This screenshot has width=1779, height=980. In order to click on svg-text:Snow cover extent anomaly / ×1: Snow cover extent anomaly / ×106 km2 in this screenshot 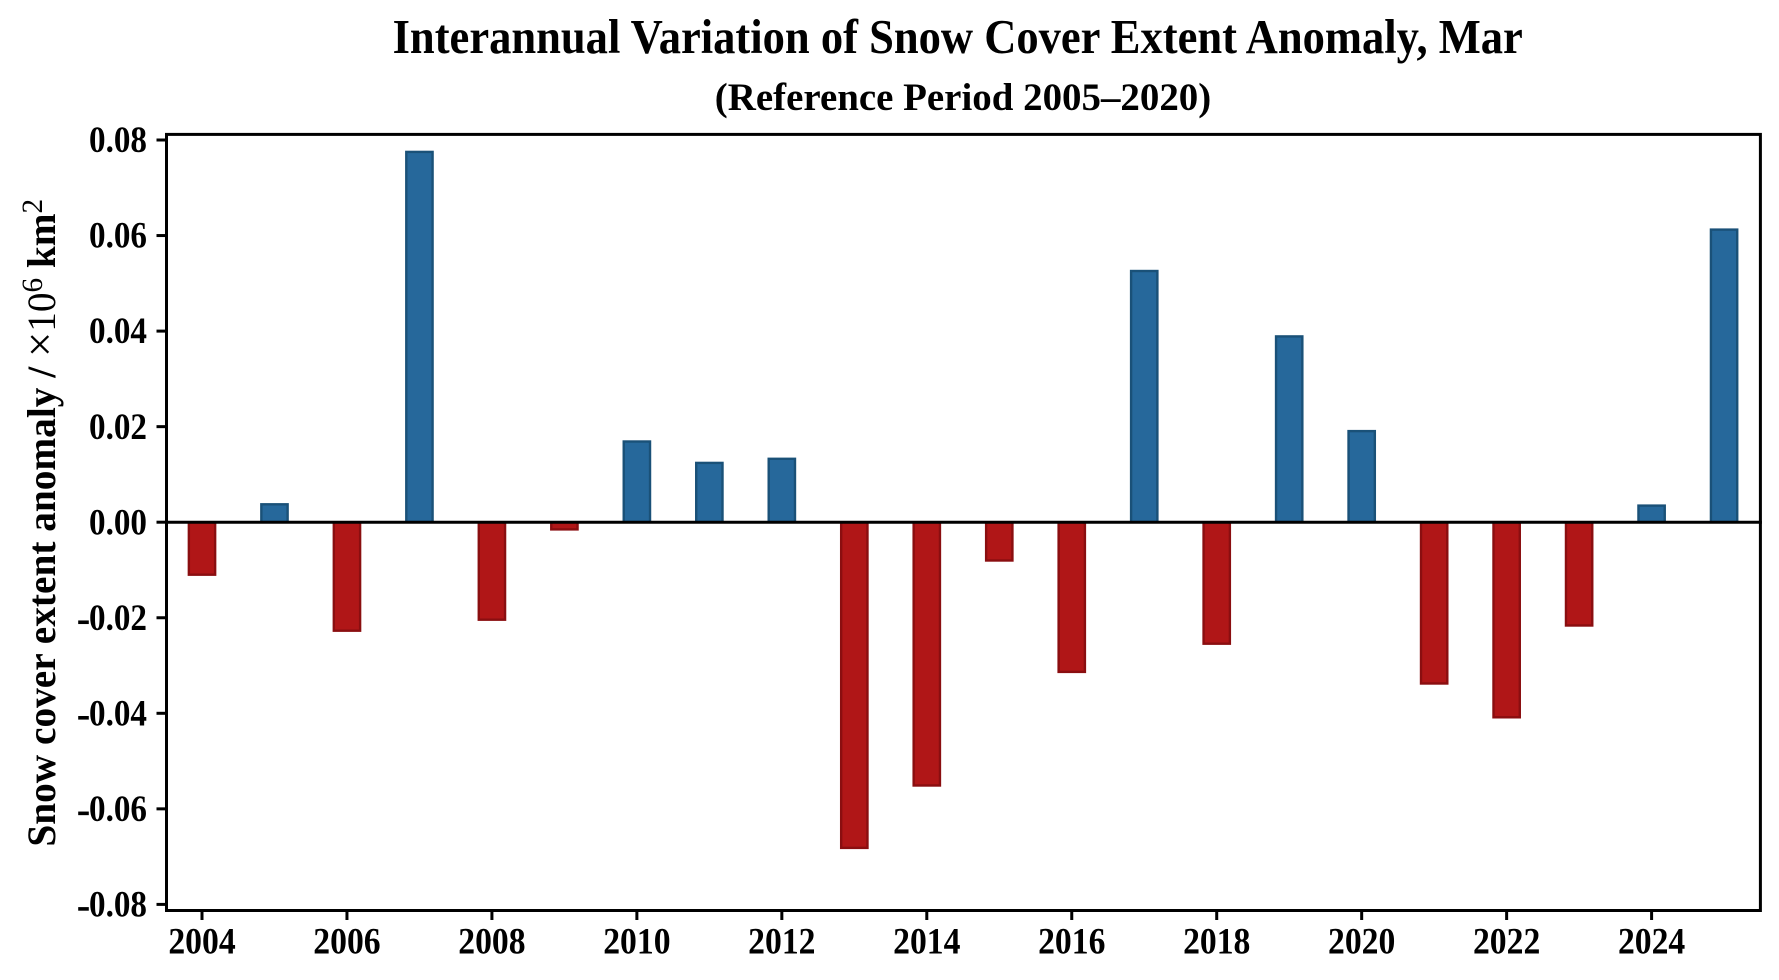, I will do `click(39, 523)`.